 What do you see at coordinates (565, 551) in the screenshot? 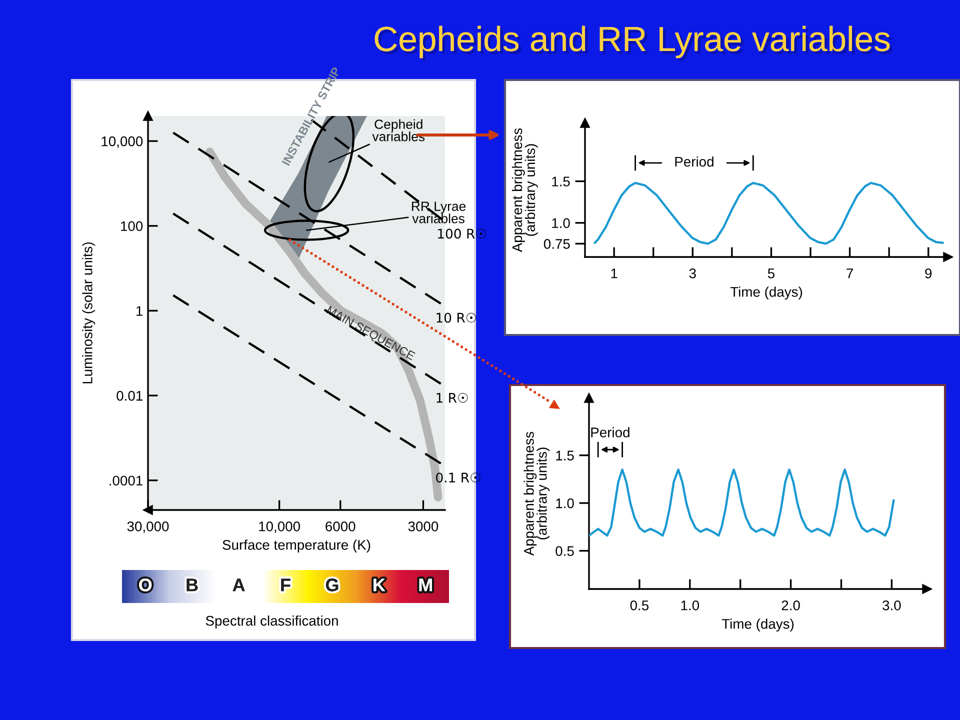
I see `y-tick-label: 0.5` at bounding box center [565, 551].